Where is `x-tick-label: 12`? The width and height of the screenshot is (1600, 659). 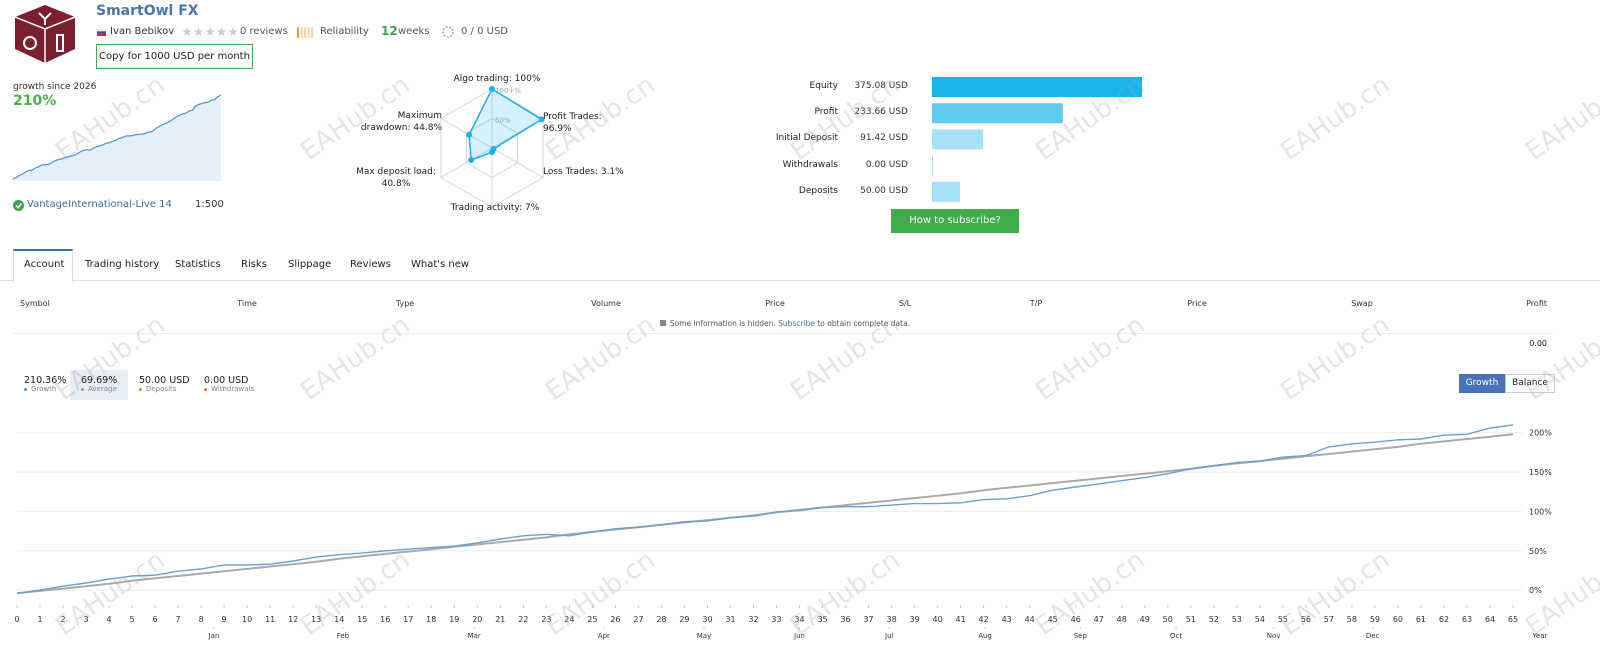
x-tick-label: 12 is located at coordinates (293, 619).